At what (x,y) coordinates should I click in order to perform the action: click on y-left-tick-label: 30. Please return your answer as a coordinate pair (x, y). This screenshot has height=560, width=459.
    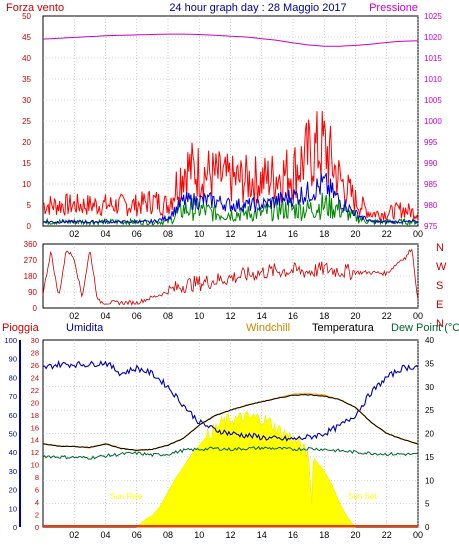
    Looking at the image, I should click on (26, 100).